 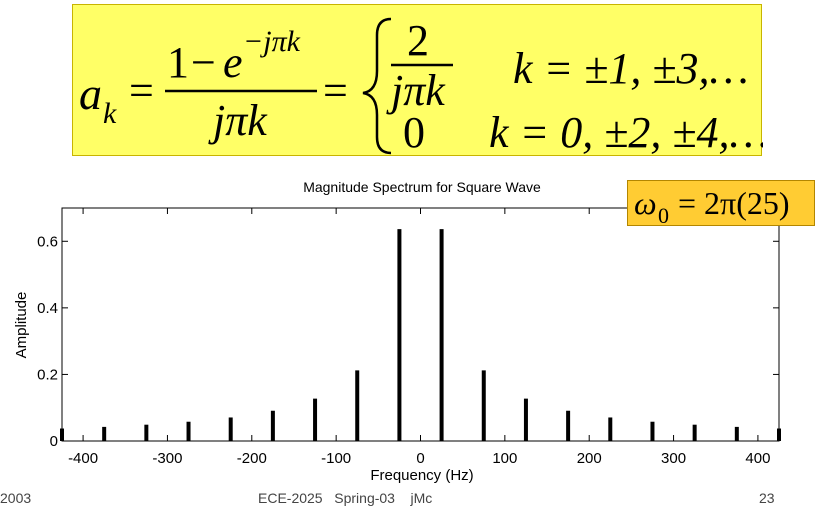 What do you see at coordinates (504, 458) in the screenshot?
I see `x-tick-label: 100` at bounding box center [504, 458].